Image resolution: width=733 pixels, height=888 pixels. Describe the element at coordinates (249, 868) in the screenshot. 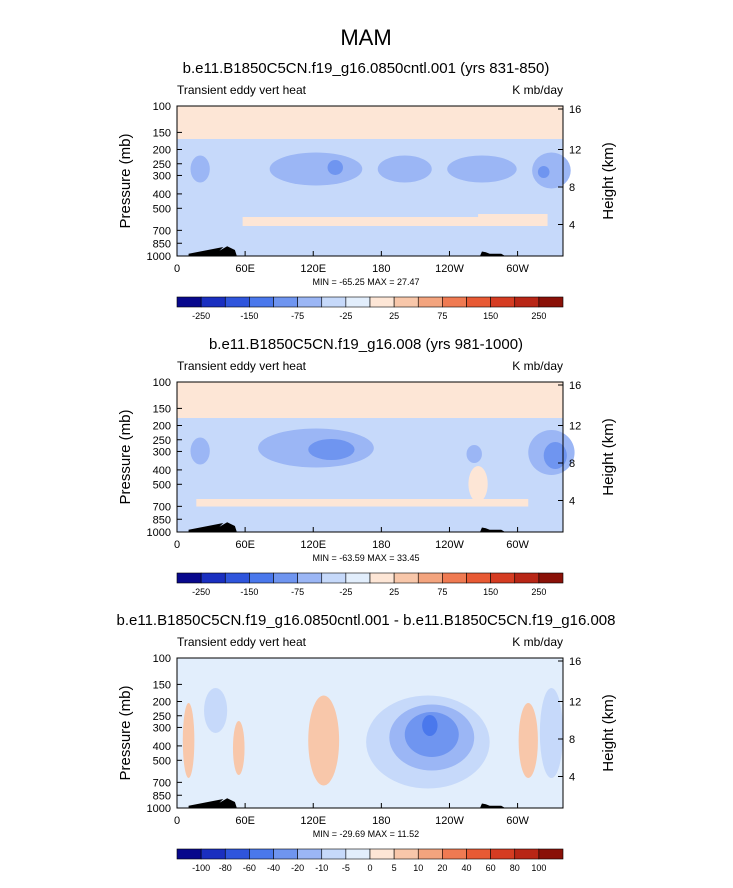

I see `colorbar-label: -60` at that location.